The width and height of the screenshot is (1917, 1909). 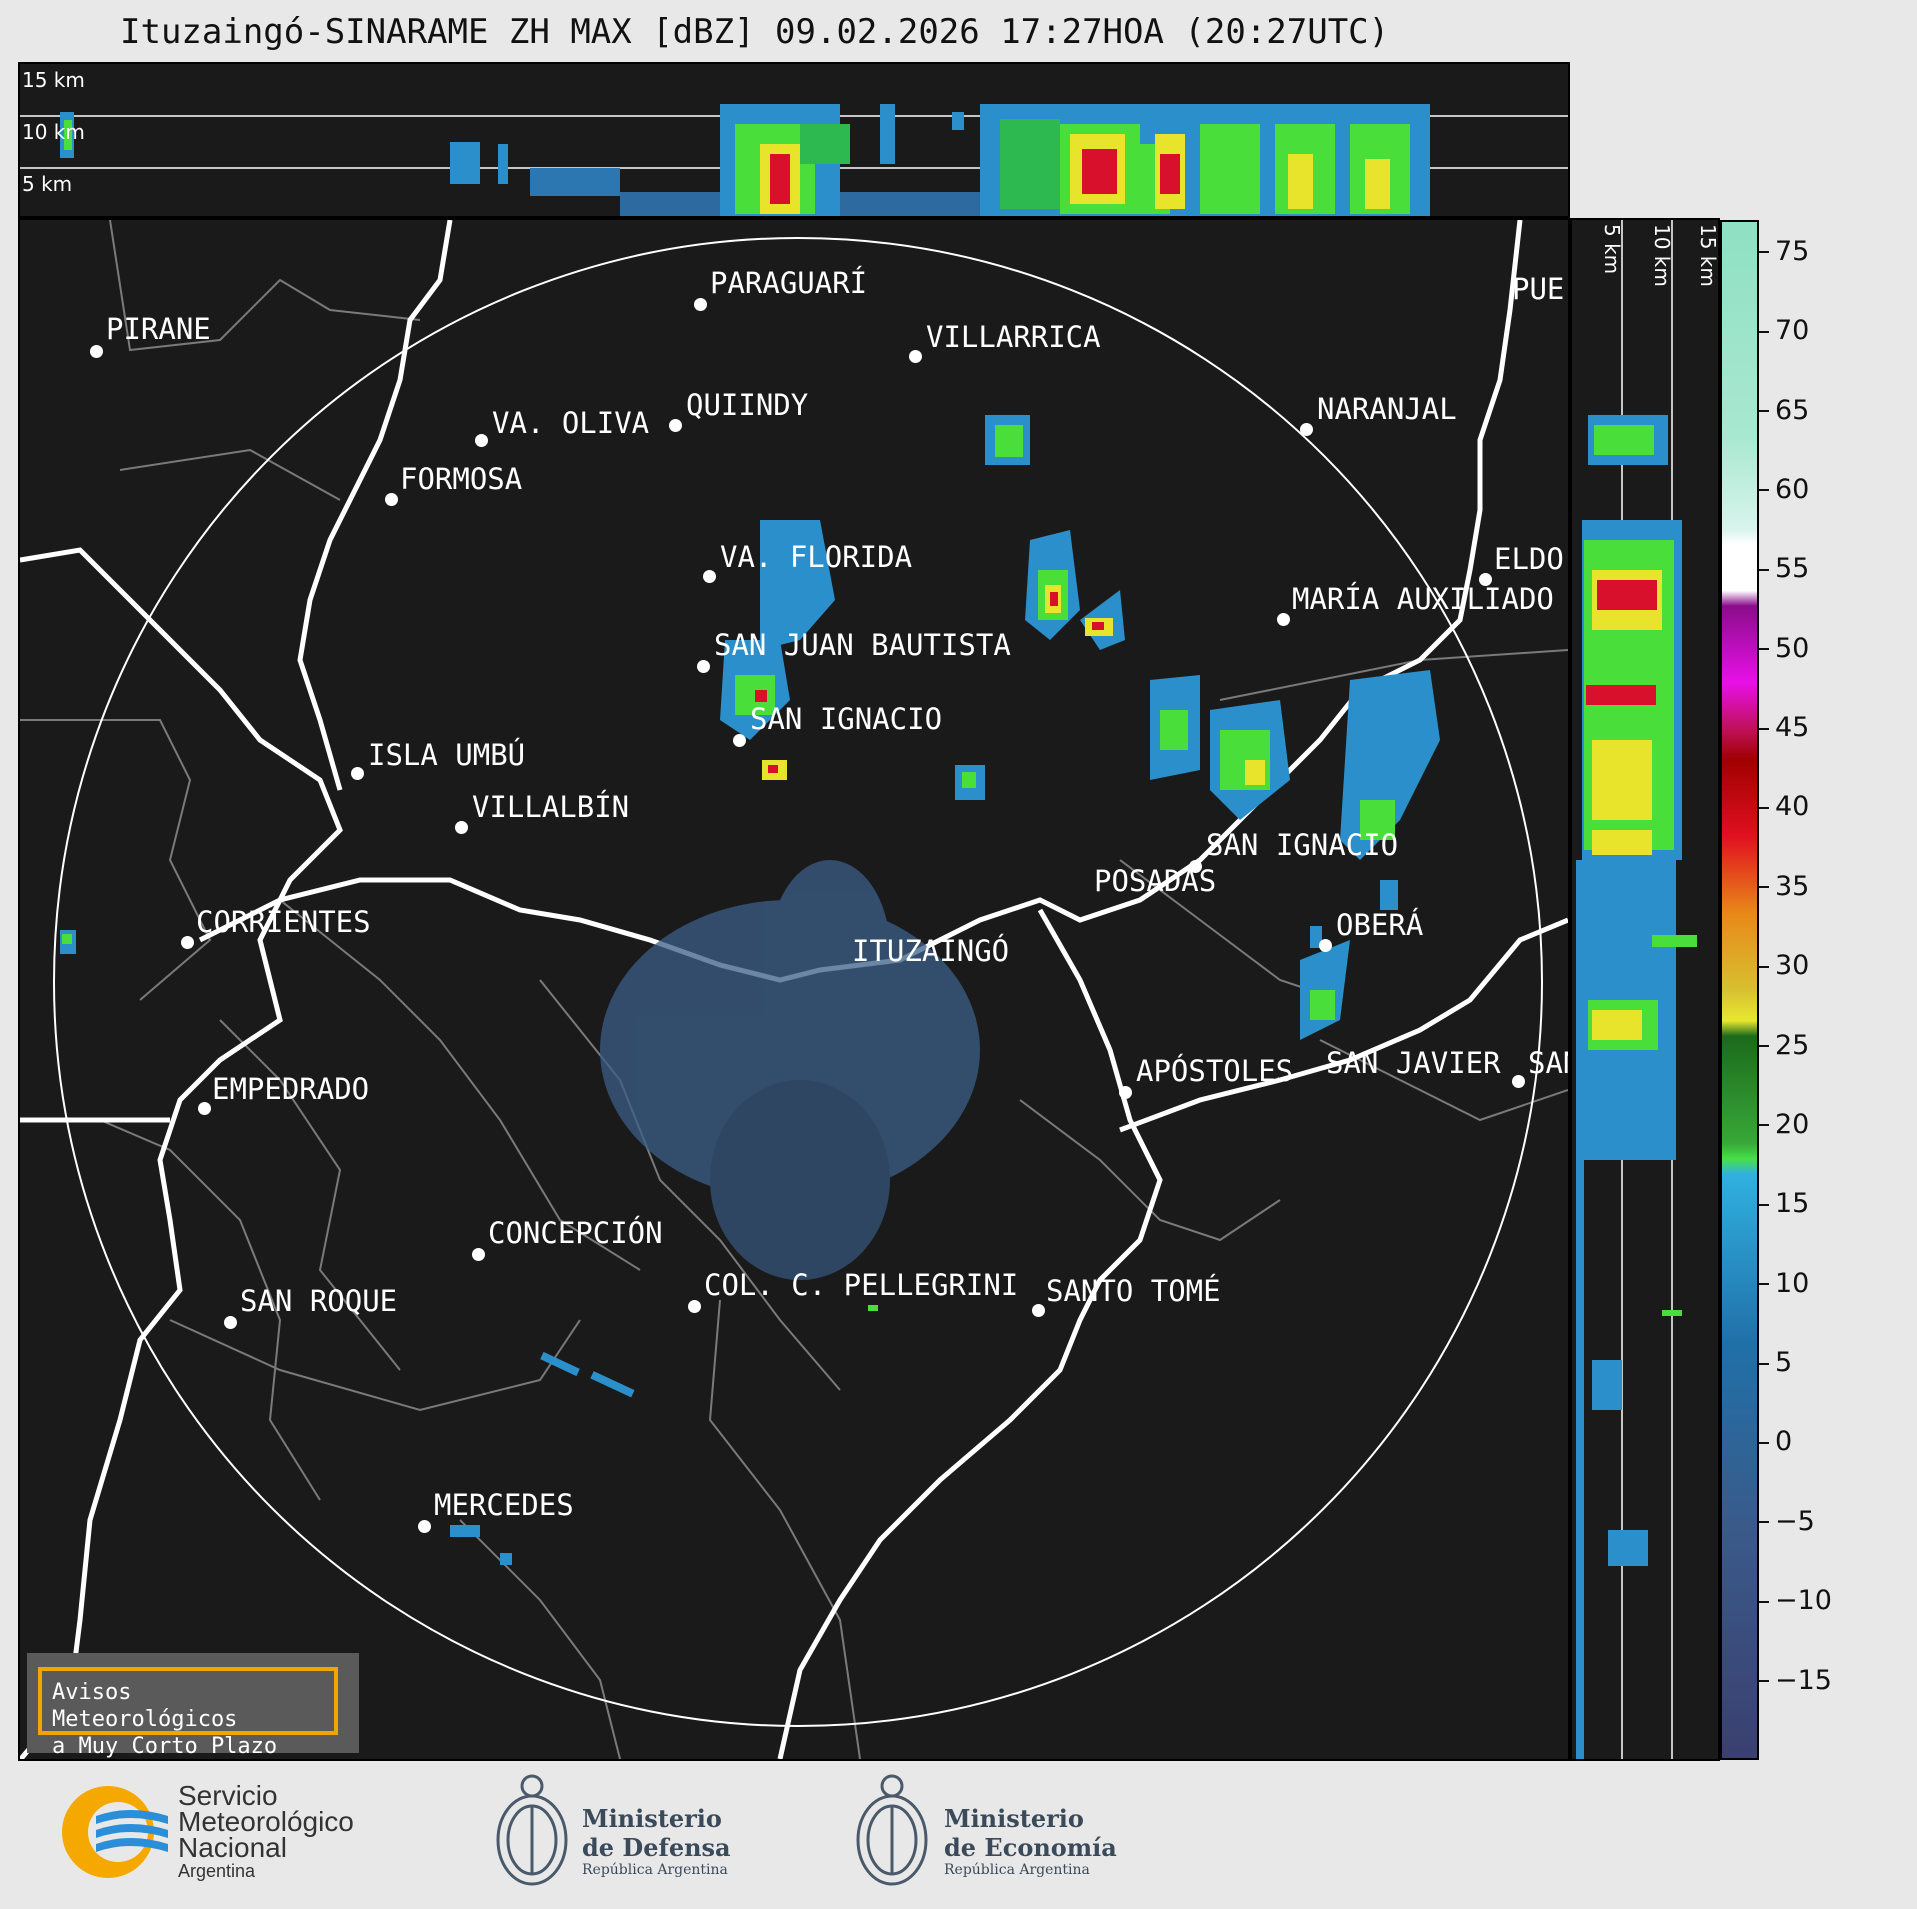 What do you see at coordinates (1548, 1063) in the screenshot?
I see `city-label: SAN` at bounding box center [1548, 1063].